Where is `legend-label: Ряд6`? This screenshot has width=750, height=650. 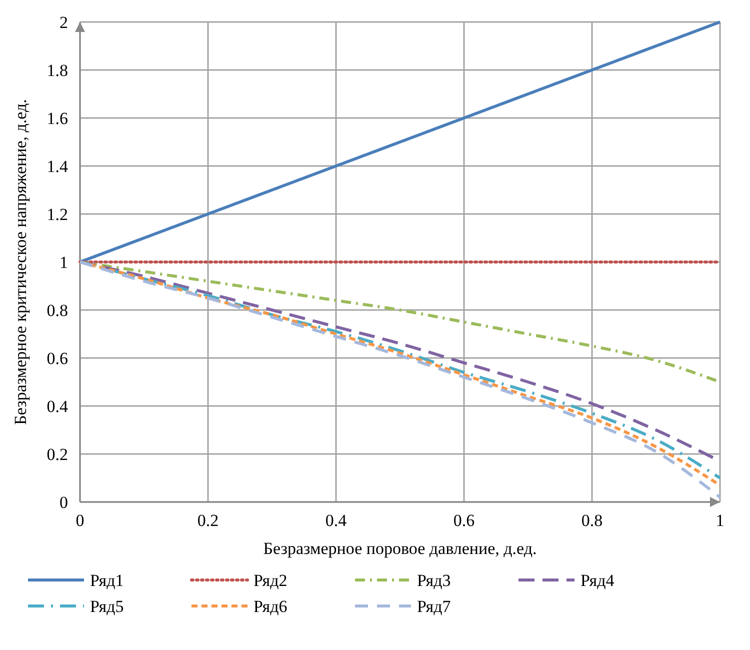 legend-label: Ряд6 is located at coordinates (271, 606).